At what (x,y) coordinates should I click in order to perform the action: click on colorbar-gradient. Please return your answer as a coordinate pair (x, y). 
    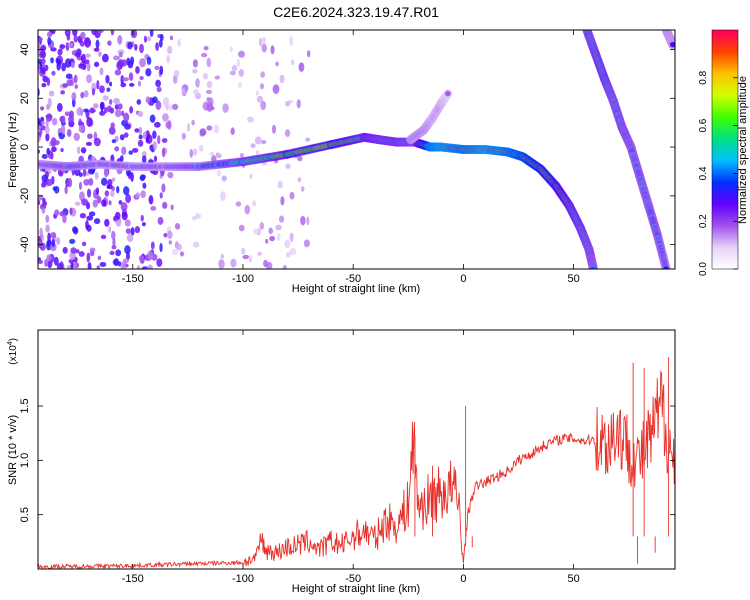
    Looking at the image, I should click on (725, 149).